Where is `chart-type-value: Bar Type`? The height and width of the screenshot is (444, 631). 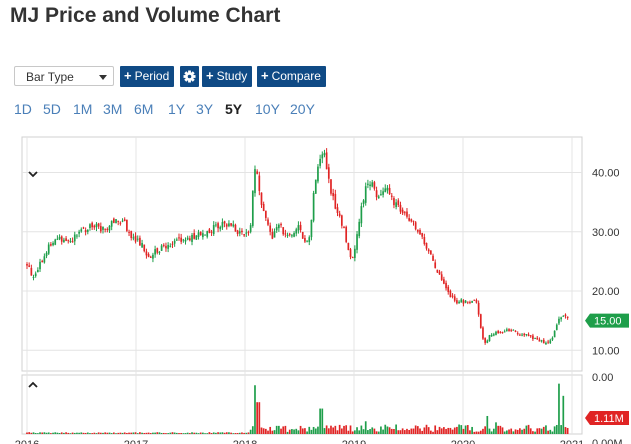
chart-type-value: Bar Type is located at coordinates (50, 77).